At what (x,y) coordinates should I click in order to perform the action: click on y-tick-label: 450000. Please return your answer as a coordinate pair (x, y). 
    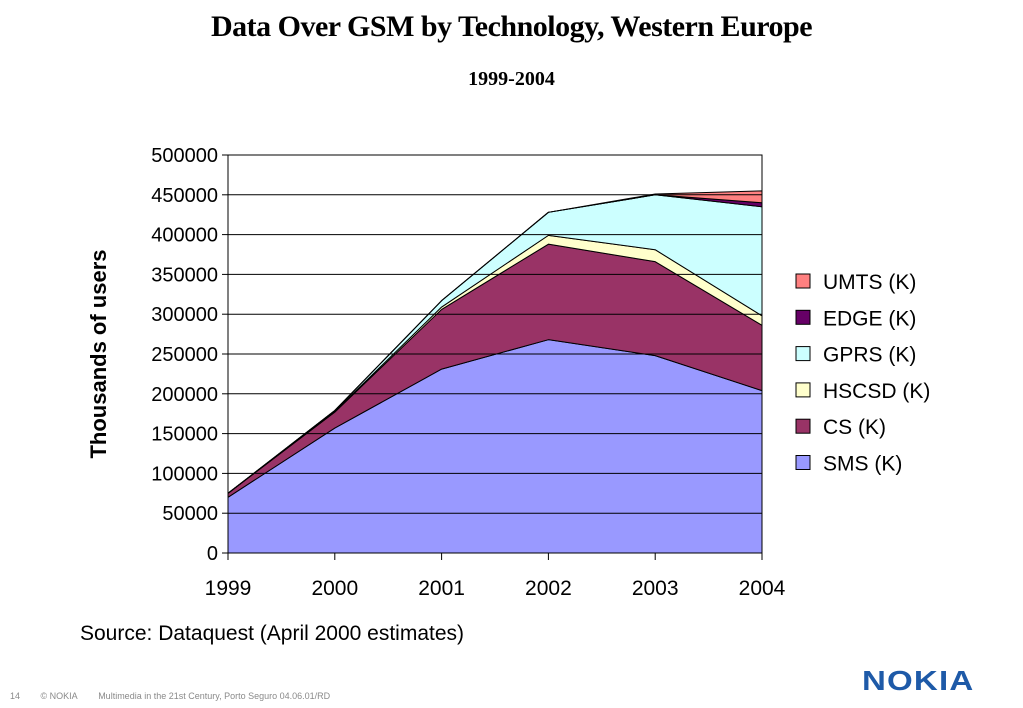
    Looking at the image, I should click on (184, 196).